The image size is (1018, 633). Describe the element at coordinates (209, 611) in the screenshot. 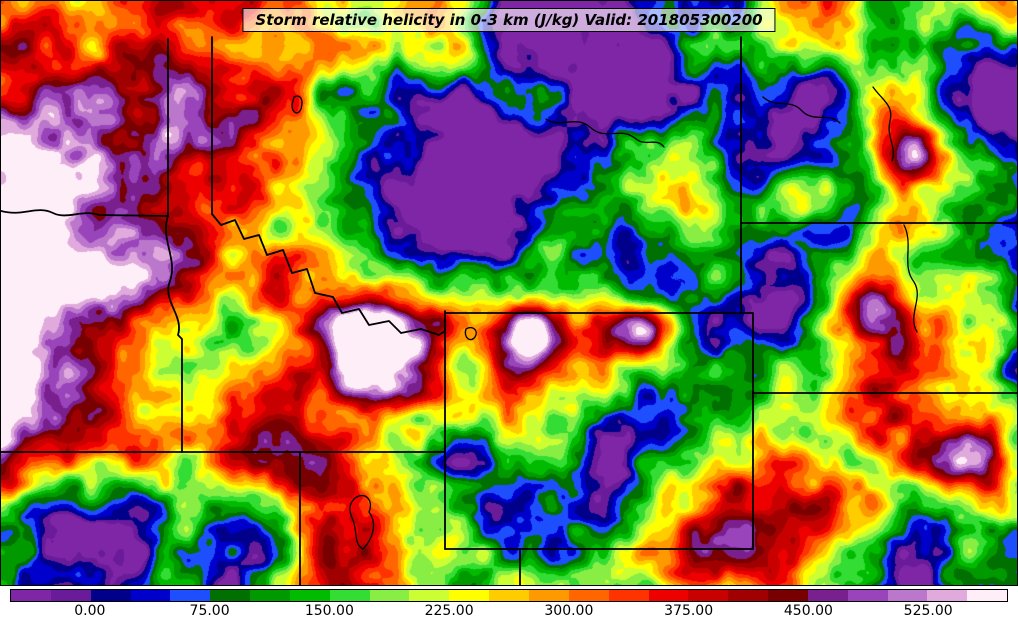

I see `colorbar-tick-label: 75.00` at that location.